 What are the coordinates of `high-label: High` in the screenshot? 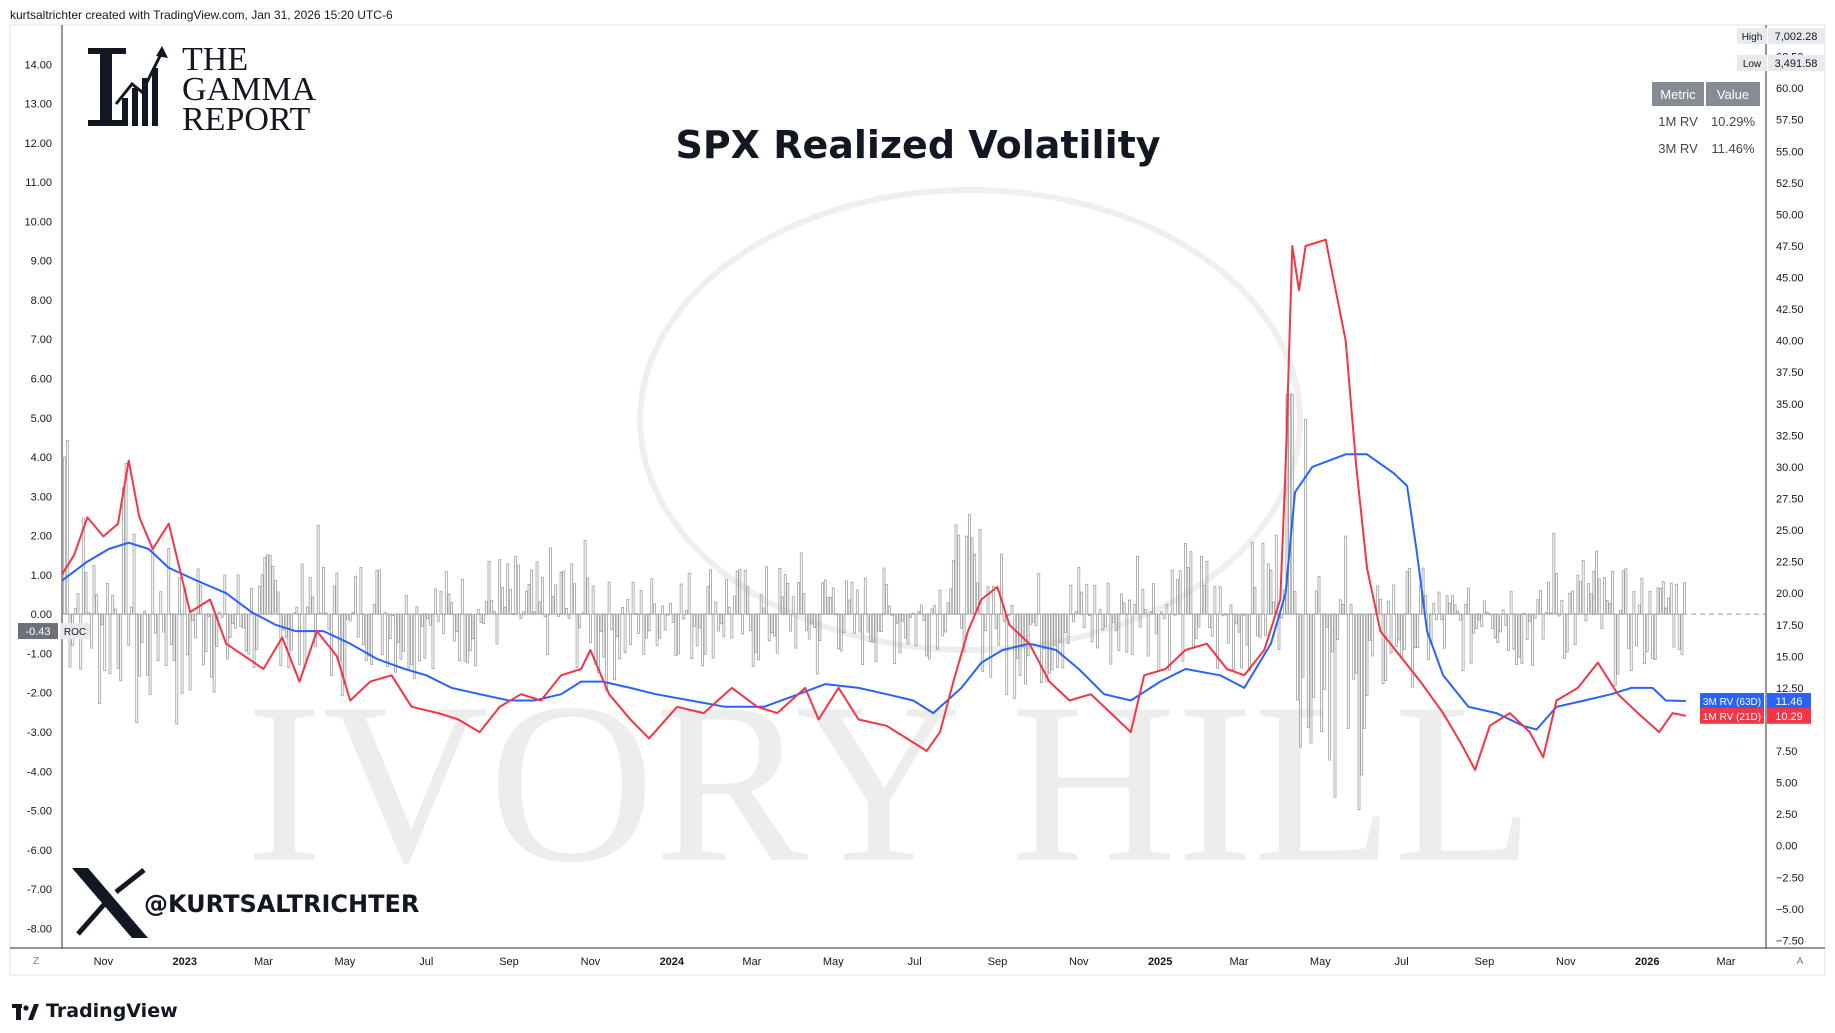 It's located at (1752, 37).